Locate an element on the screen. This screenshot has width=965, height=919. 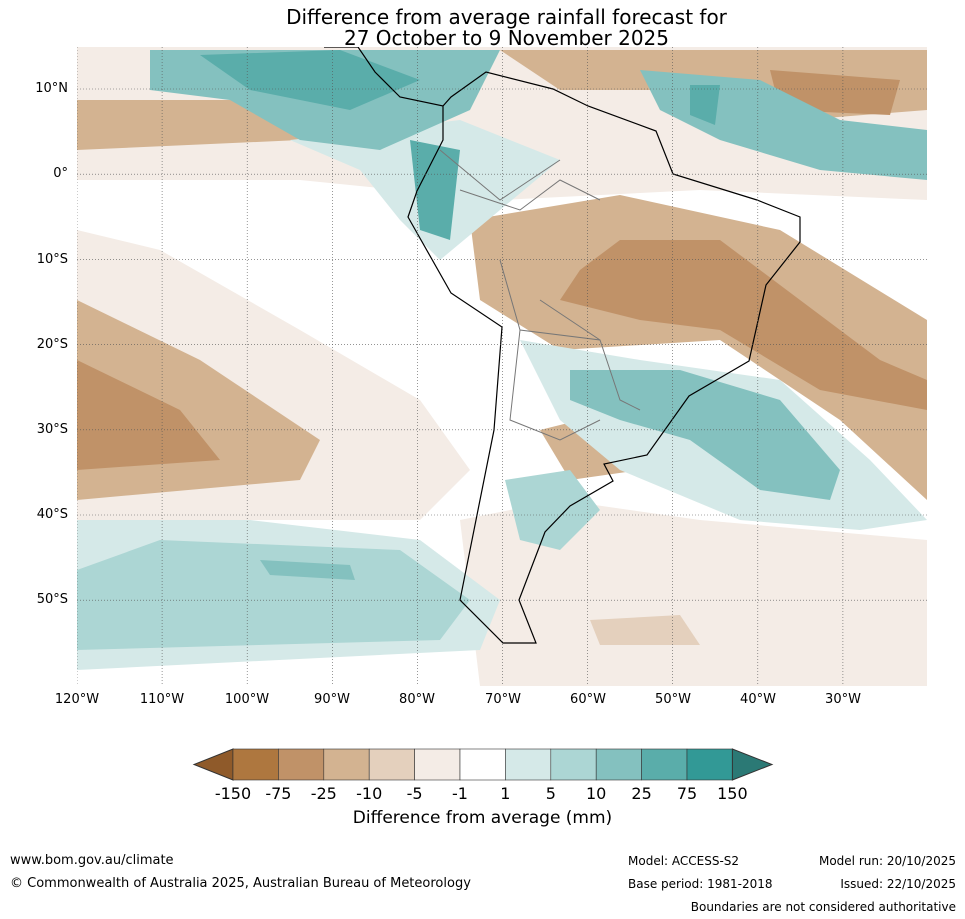
lon-label: 120°W is located at coordinates (77, 699).